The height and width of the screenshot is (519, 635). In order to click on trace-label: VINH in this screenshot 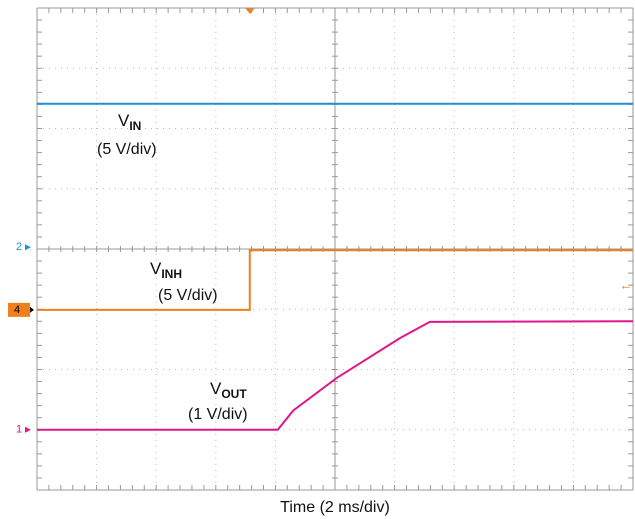, I will do `click(166, 270)`.